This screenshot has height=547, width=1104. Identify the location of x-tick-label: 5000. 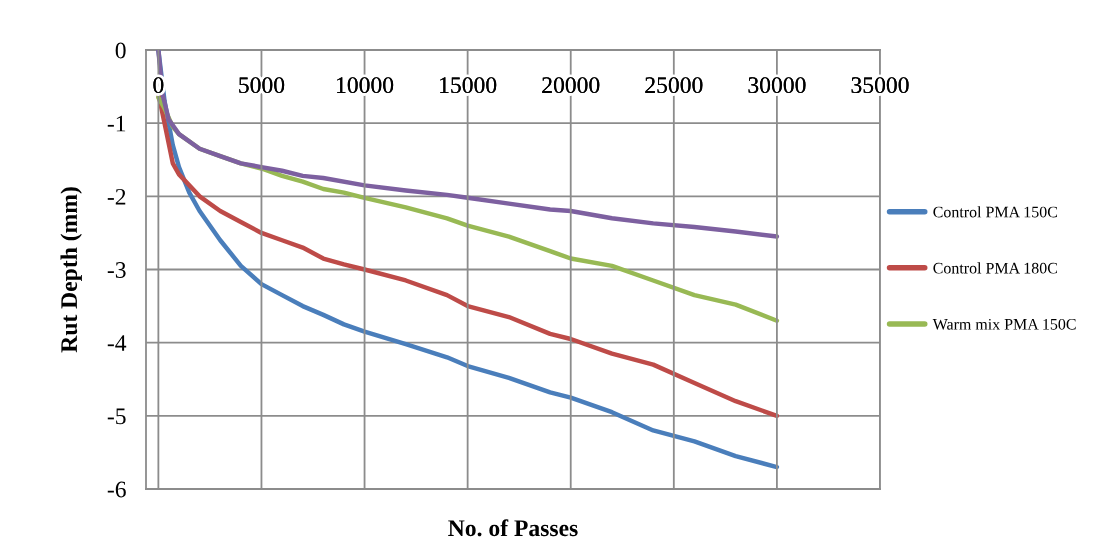
(262, 85).